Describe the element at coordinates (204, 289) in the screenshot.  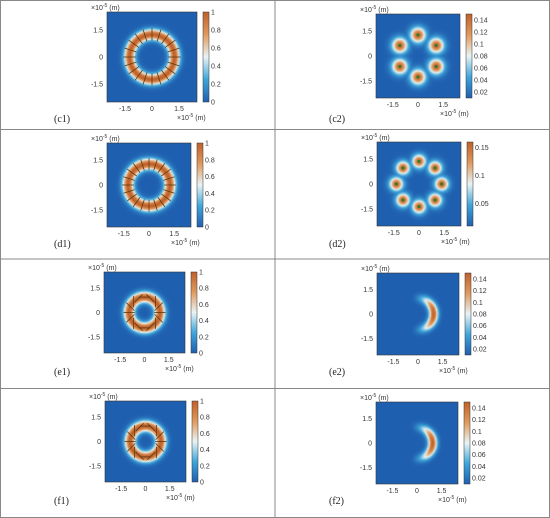
I see `colorbar-tick-label: 0.8` at that location.